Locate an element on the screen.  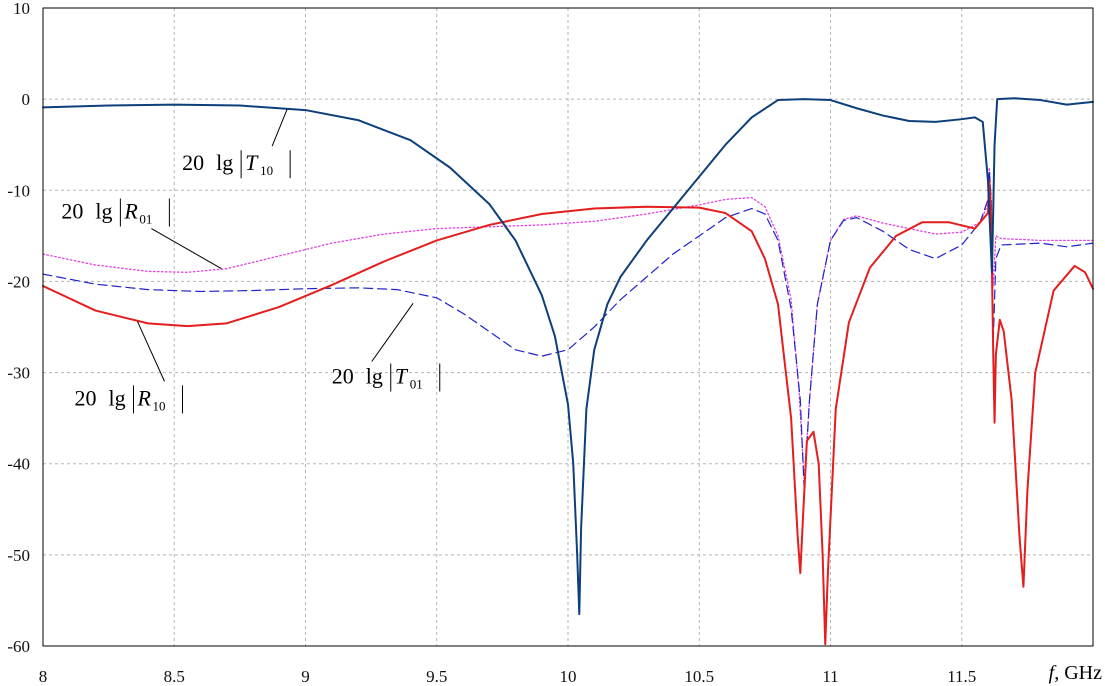
x-tick-label: 11 is located at coordinates (830, 676).